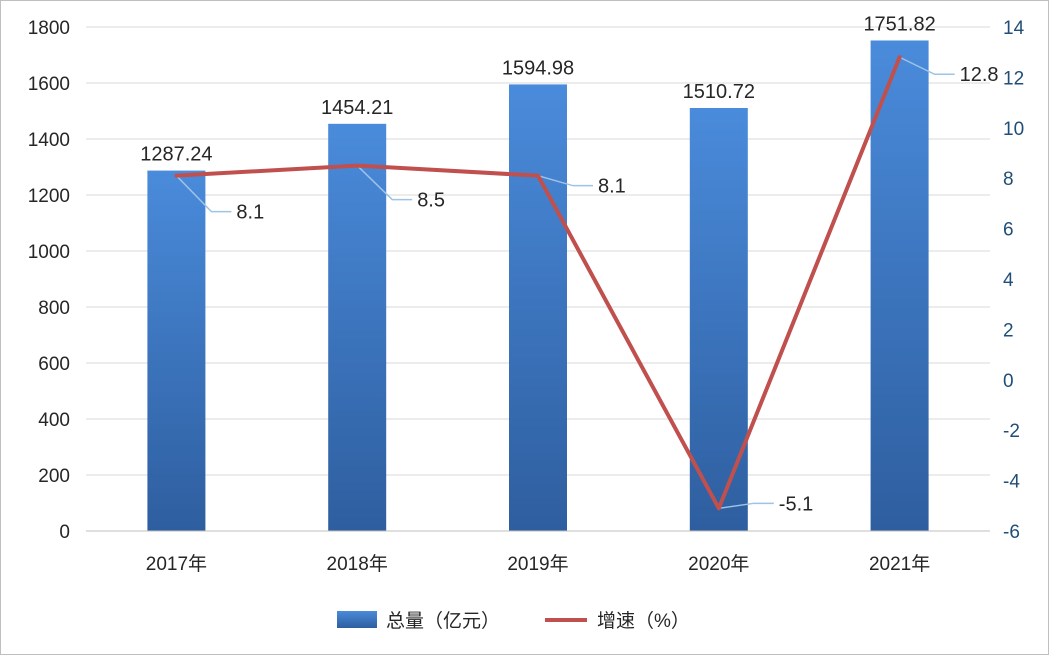 The height and width of the screenshot is (660, 1049). I want to click on bar-value-label: 1751.82, so click(899, 24).